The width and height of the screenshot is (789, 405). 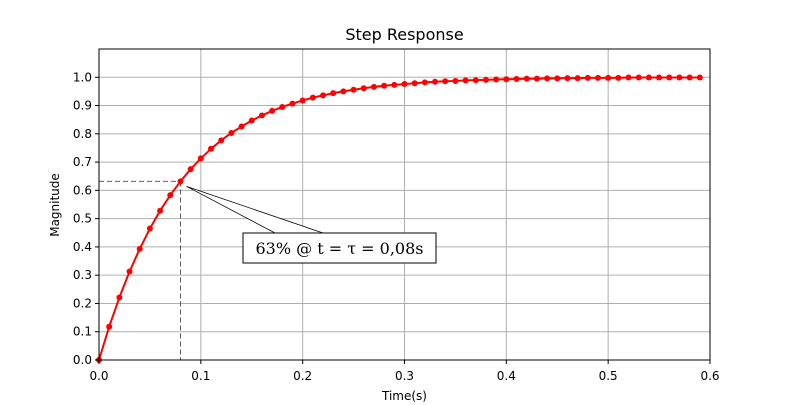 I want to click on x-tick-label: 0.5, so click(x=608, y=376).